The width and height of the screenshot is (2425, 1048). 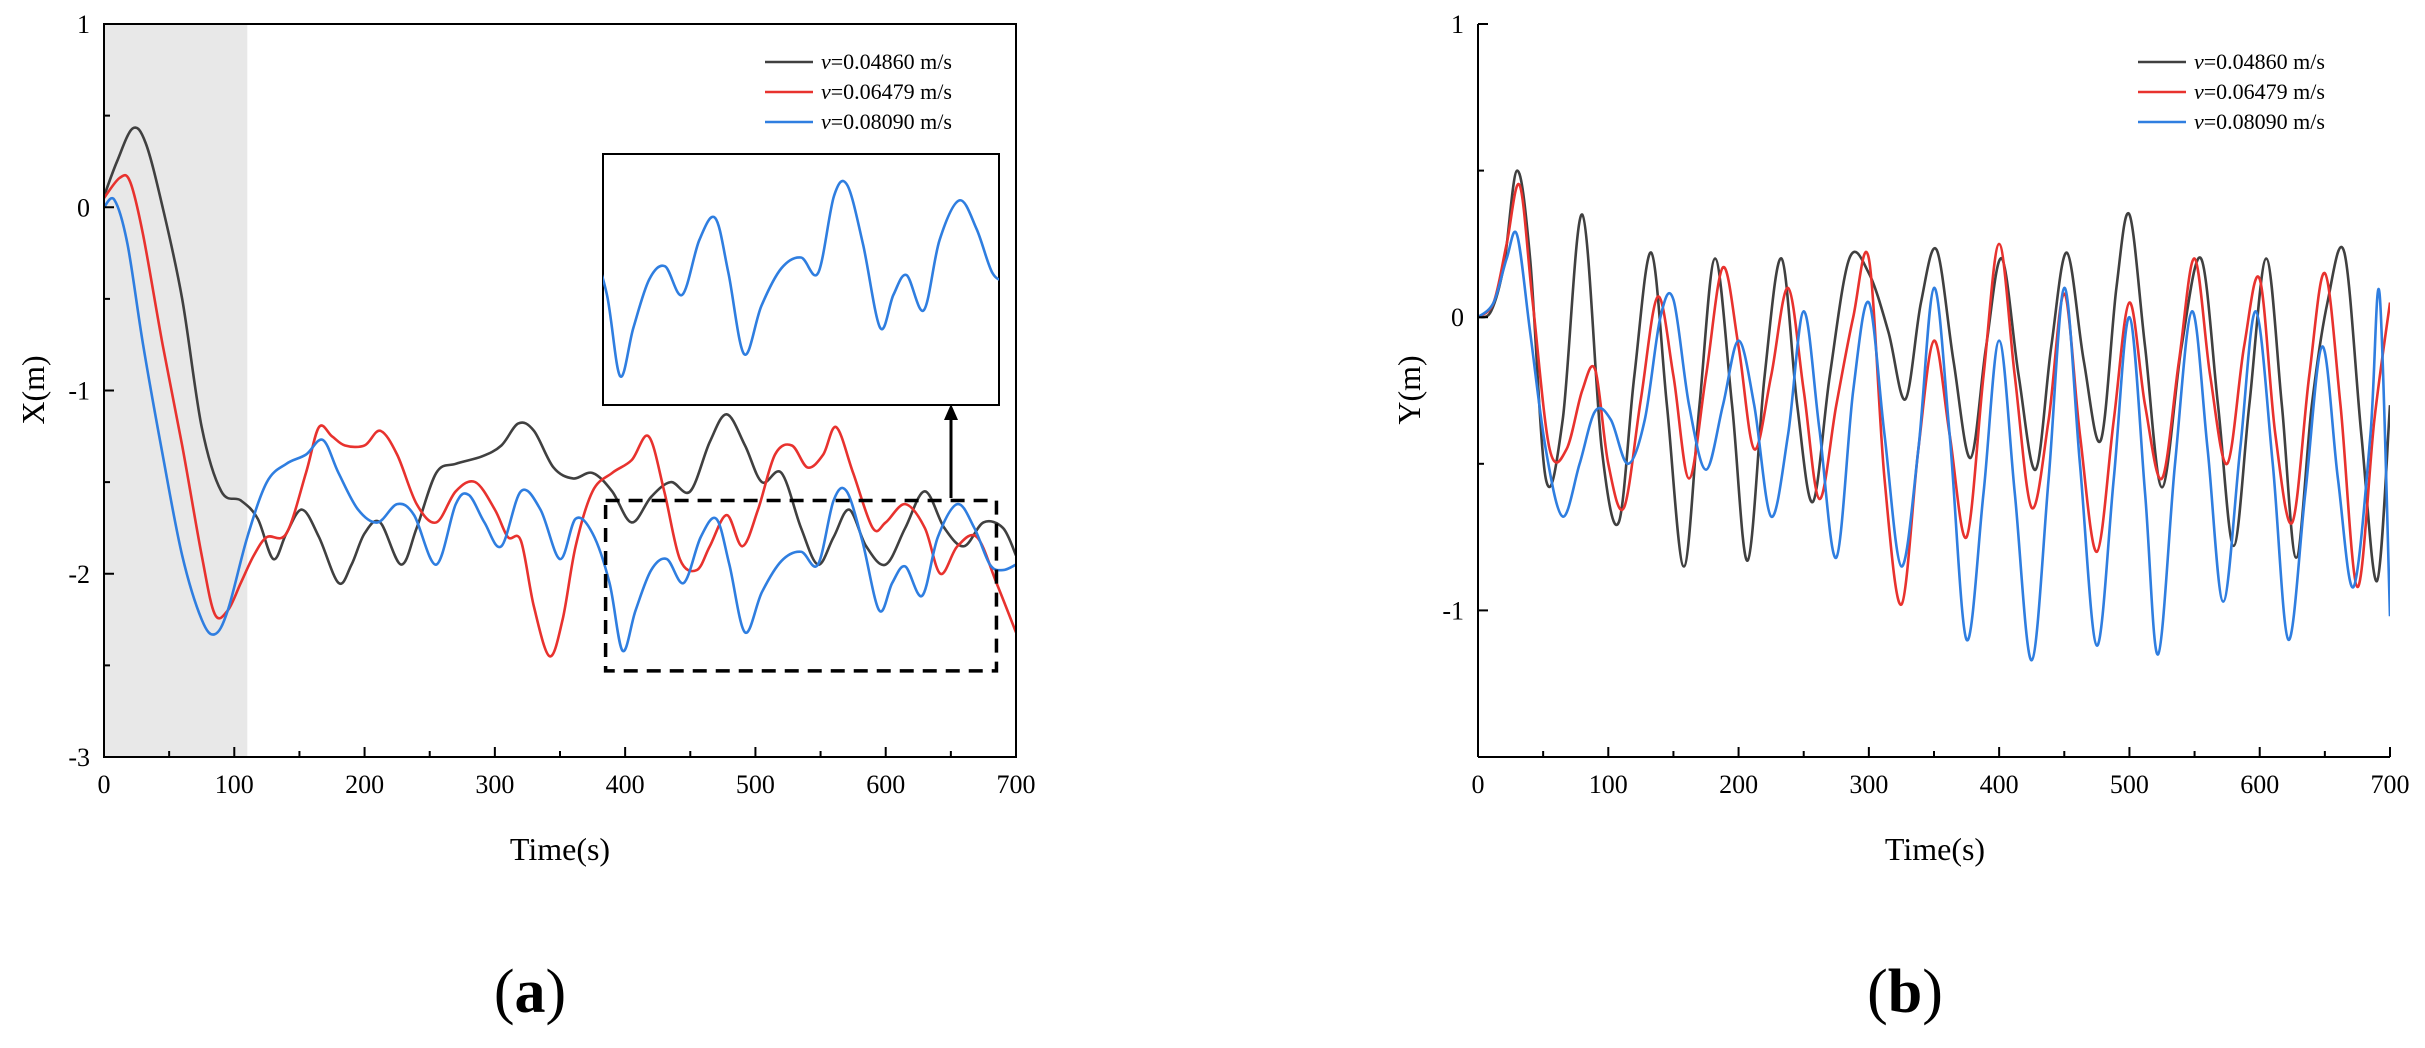 What do you see at coordinates (801, 585) in the screenshot?
I see `zoom-box` at bounding box center [801, 585].